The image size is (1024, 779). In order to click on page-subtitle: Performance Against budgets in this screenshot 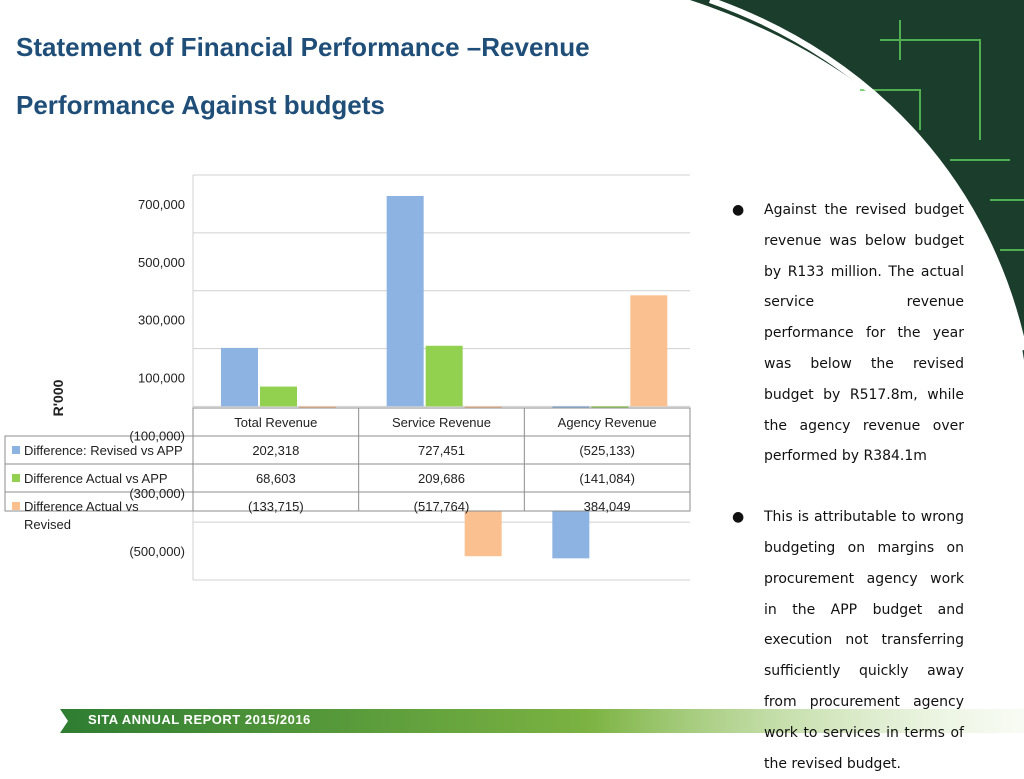, I will do `click(200, 105)`.